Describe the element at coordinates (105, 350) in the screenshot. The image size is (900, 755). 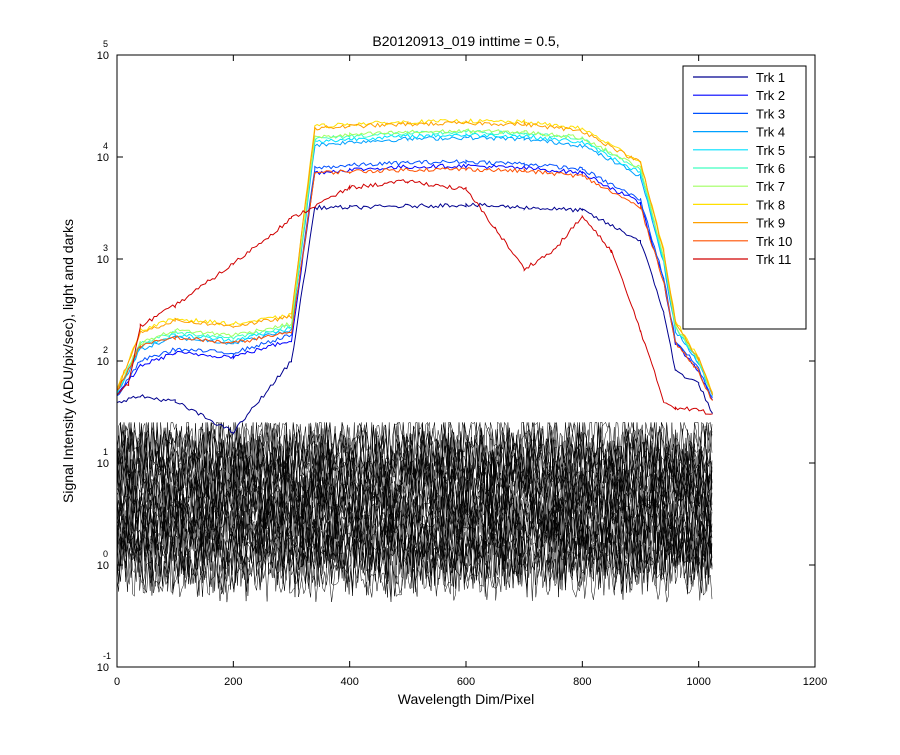
I see `y-tick-label-exponent: 2` at that location.